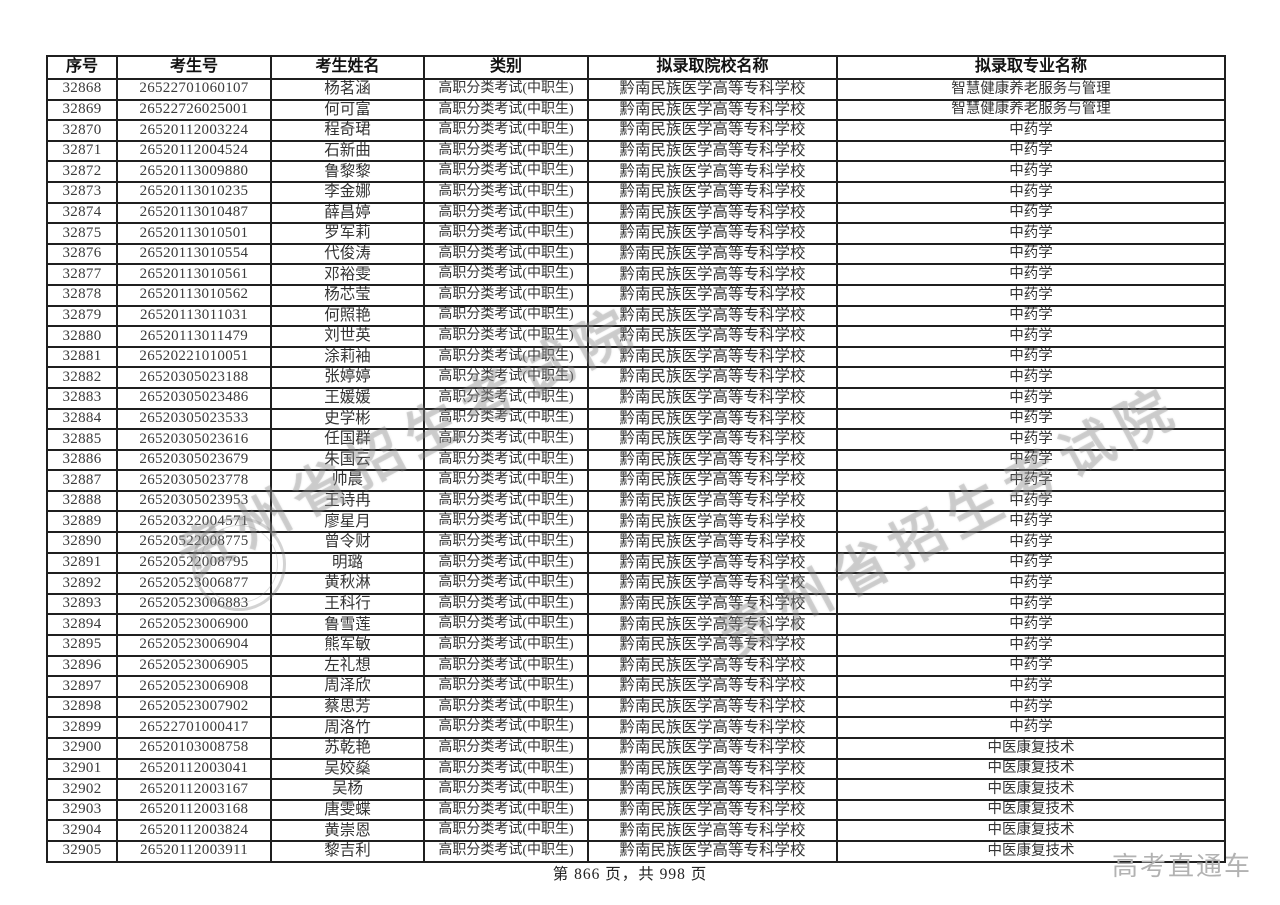 The height and width of the screenshot is (905, 1280). Describe the element at coordinates (82, 851) in the screenshot. I see `table-cell: 32905` at that location.